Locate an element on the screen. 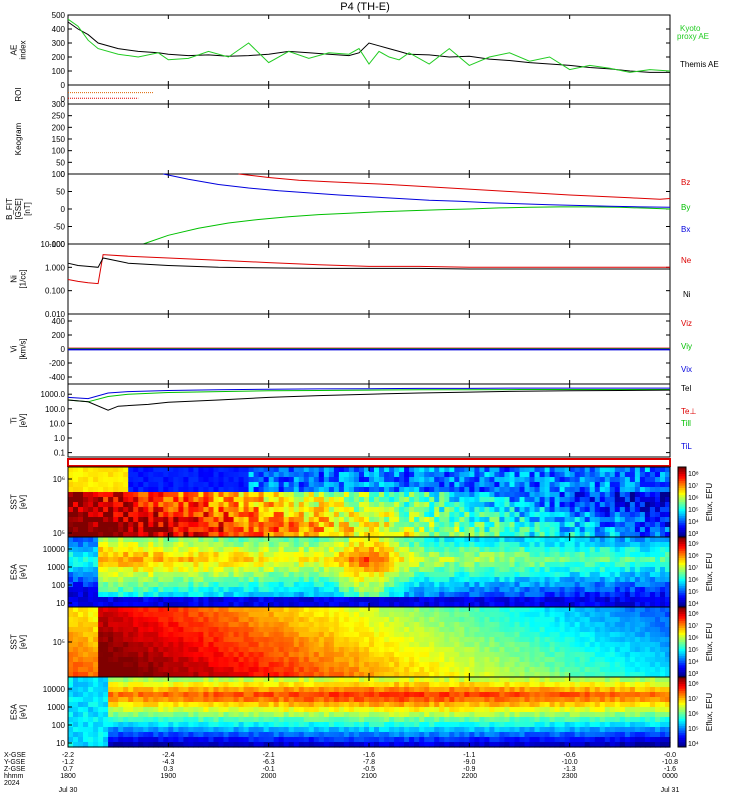 This screenshot has width=750, height=800. density-ylabel-line: [1/cc] is located at coordinates (23, 278).